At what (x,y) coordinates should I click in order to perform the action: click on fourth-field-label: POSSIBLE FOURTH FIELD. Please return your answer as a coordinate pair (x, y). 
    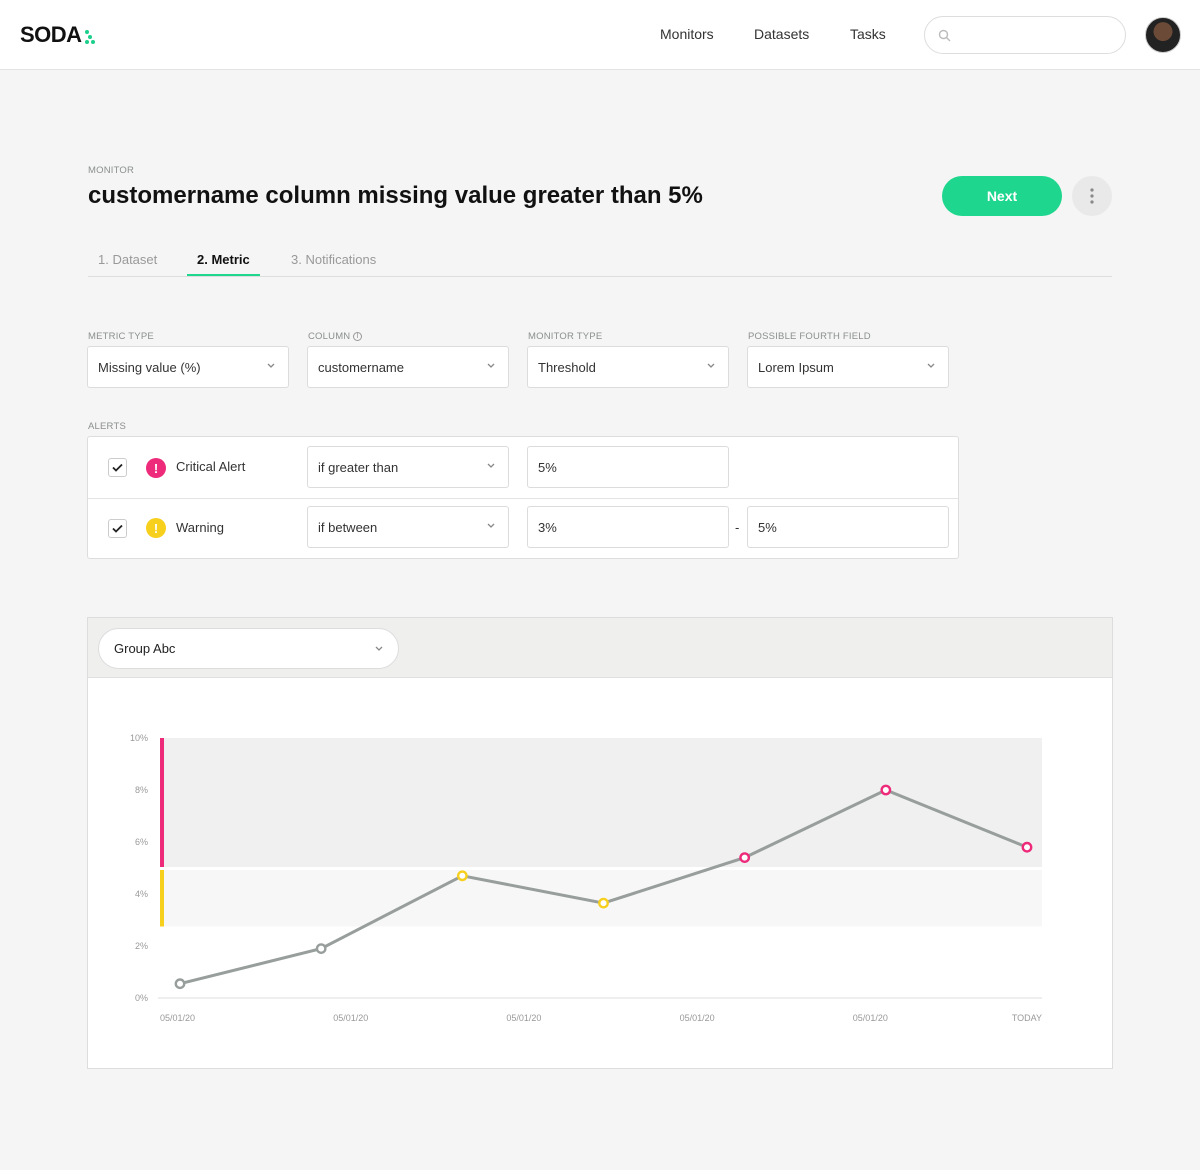
    Looking at the image, I should click on (809, 336).